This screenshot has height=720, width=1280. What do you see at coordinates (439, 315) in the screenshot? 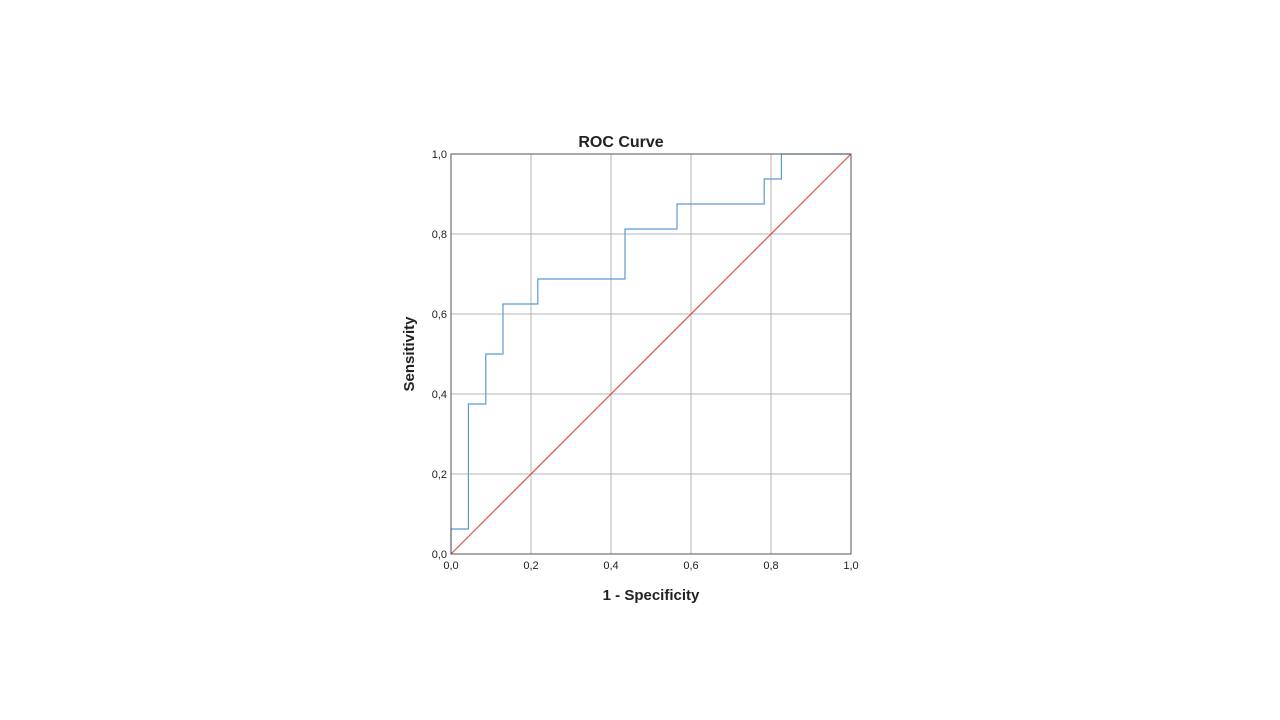
I see `y-tick-label: 0,6` at bounding box center [439, 315].